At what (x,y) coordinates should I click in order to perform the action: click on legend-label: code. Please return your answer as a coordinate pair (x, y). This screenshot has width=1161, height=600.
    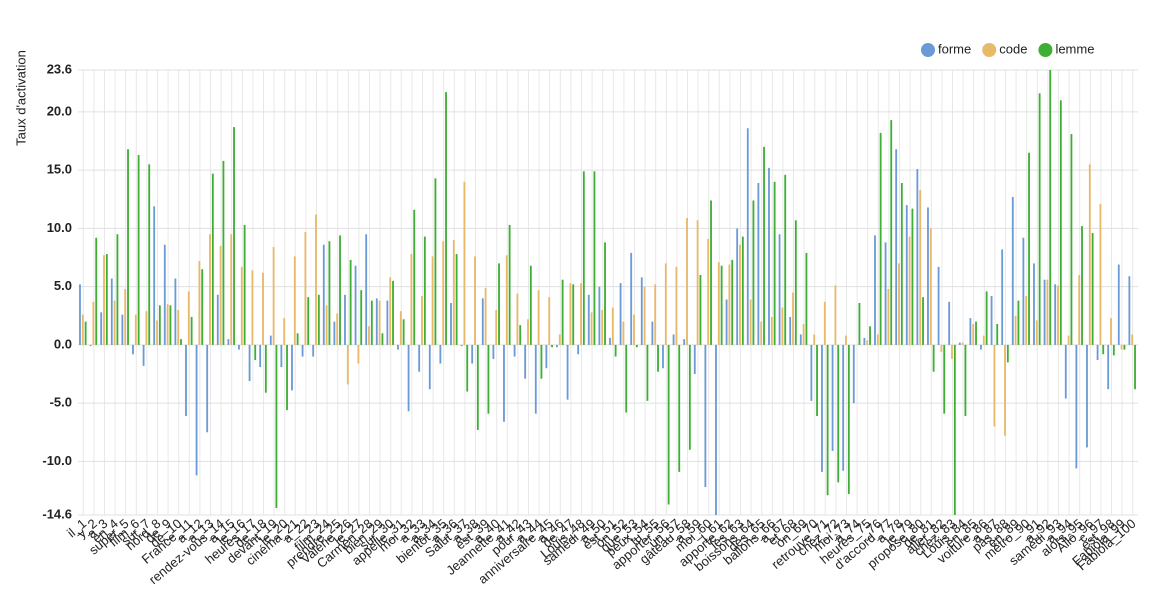
    Looking at the image, I should click on (1013, 48).